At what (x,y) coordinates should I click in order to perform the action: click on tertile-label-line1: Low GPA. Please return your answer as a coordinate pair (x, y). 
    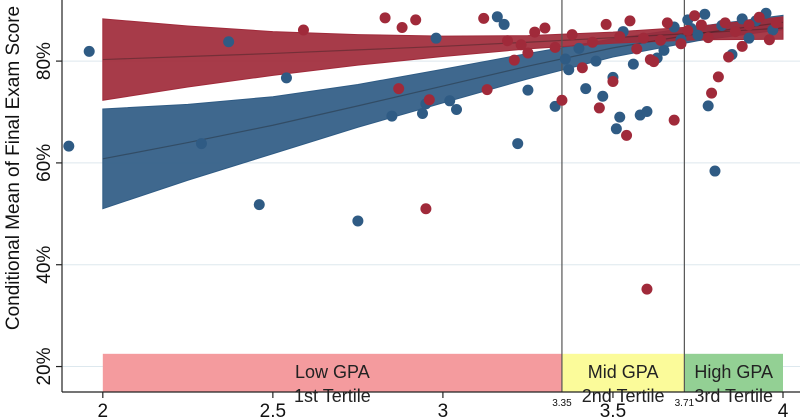
    Looking at the image, I should click on (332, 372).